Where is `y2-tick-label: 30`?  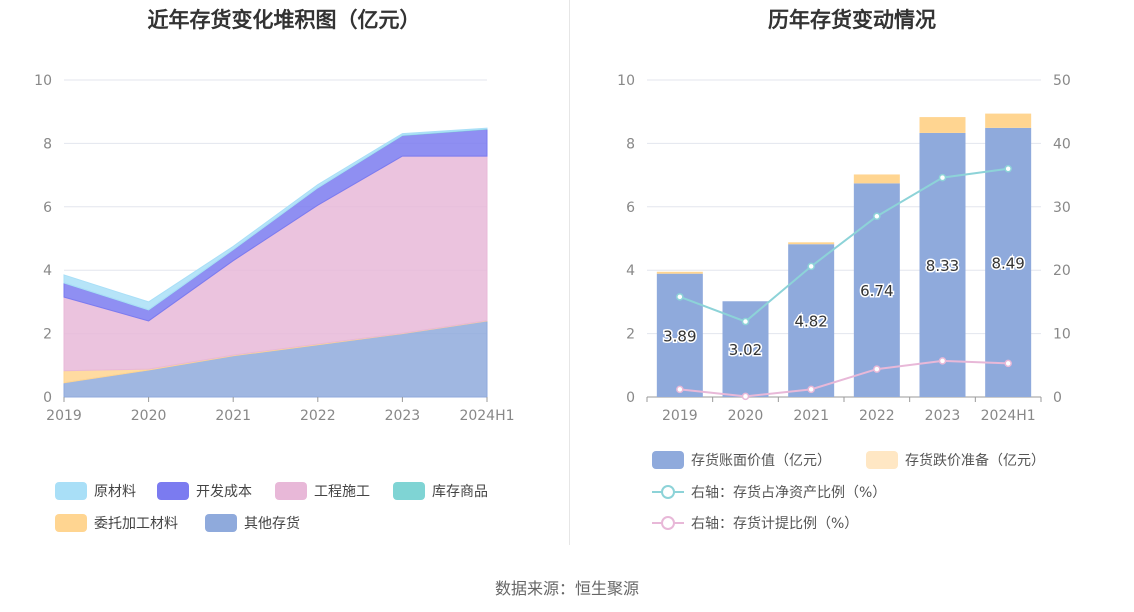
y2-tick-label: 30 is located at coordinates (1062, 208).